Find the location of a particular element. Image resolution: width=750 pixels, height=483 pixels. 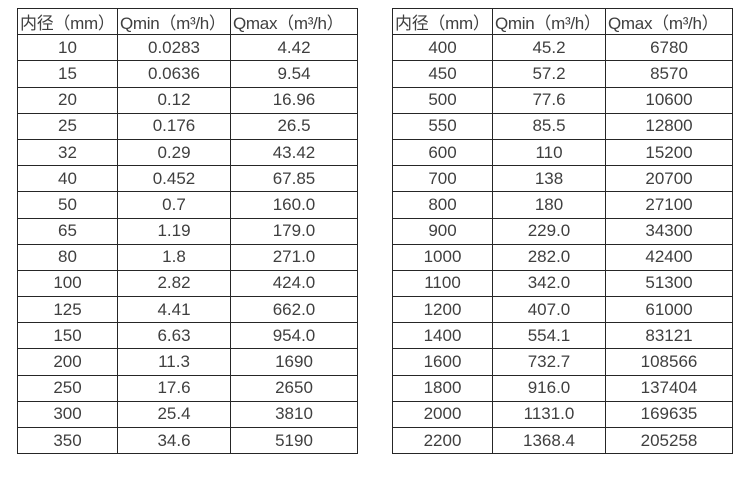

table-row: 1400 554.1 83121 is located at coordinates (562, 336).